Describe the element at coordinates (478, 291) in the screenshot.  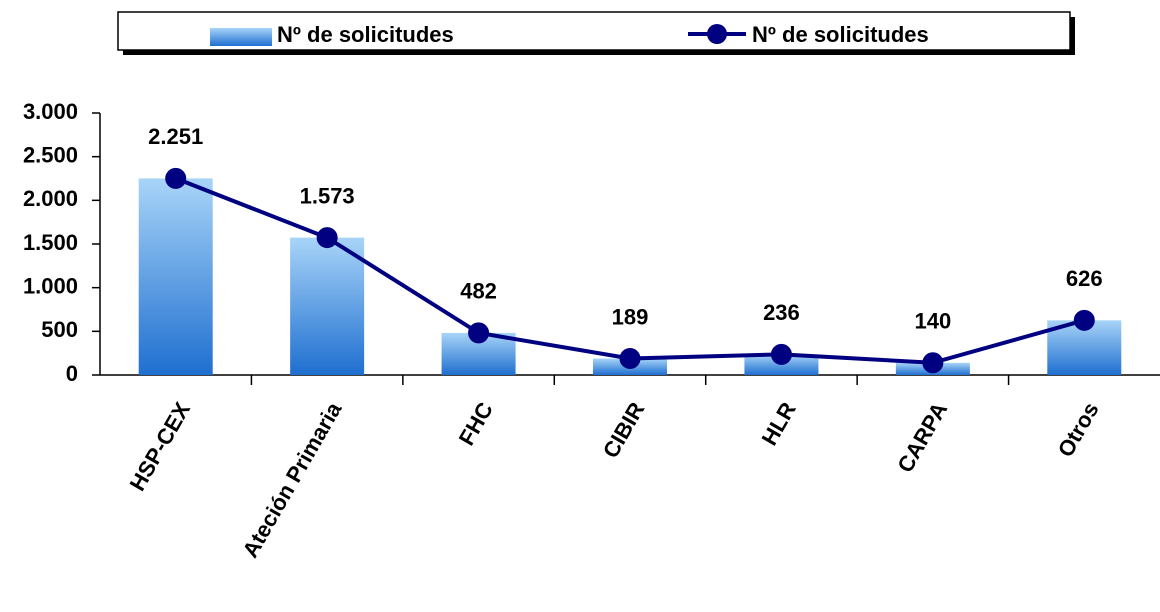
I see `data-label: 482` at that location.